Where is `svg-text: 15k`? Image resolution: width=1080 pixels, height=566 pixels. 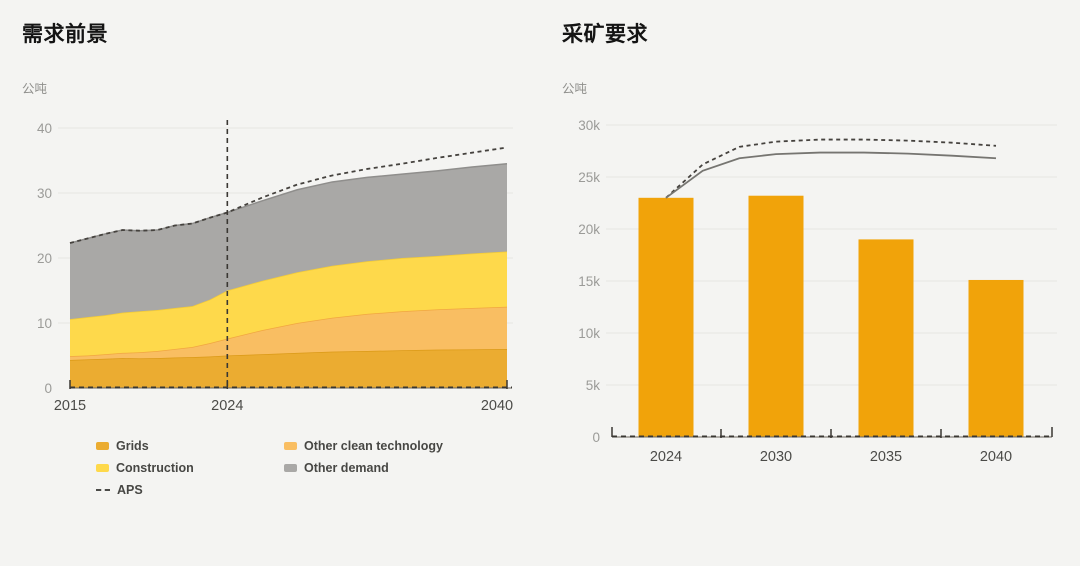
svg-text: 15k is located at coordinates (589, 281).